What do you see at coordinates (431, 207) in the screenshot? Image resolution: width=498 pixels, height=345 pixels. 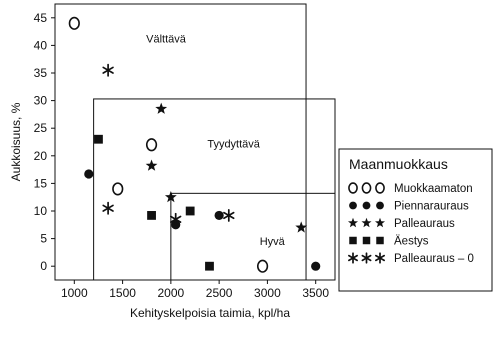 I see `legend-label: Piennarauraus` at bounding box center [431, 207].